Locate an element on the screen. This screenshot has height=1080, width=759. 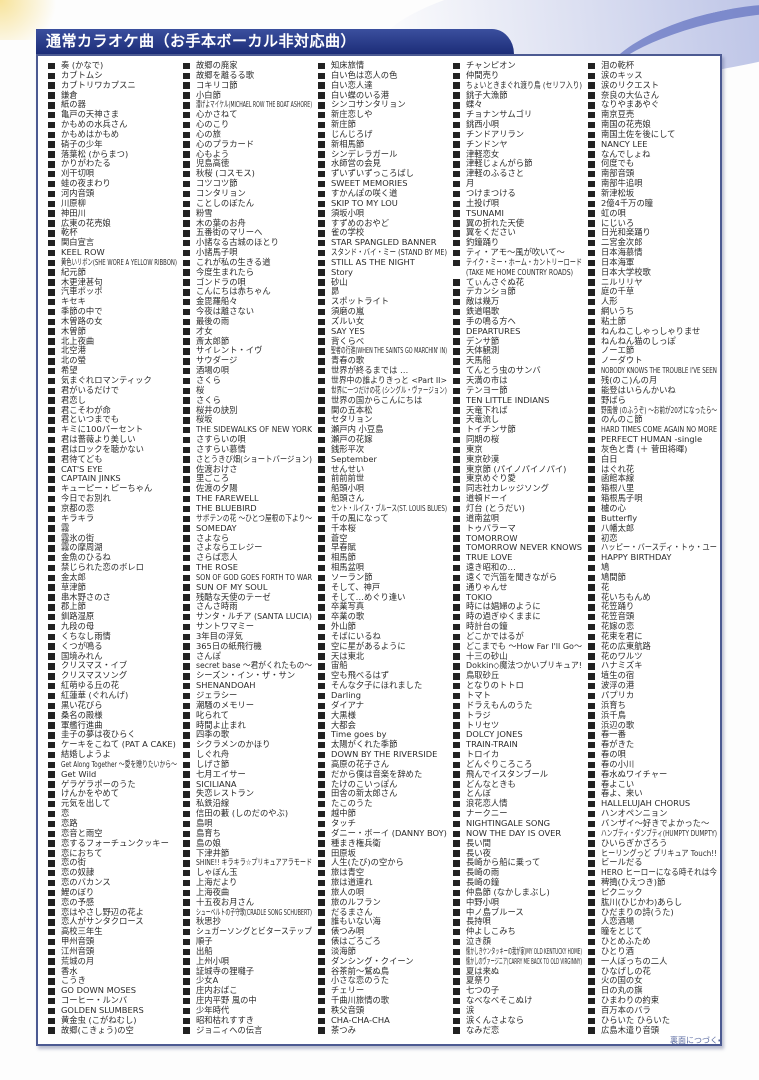
song-title: かもめの水兵さん is located at coordinates (94, 124).